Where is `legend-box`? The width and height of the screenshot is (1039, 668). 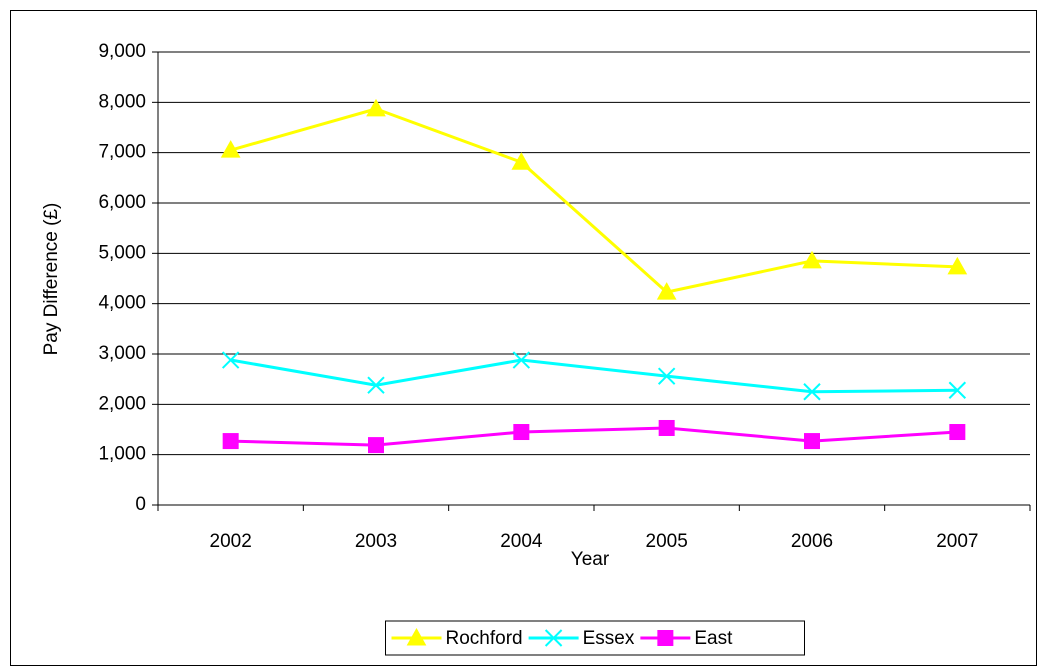
legend-box is located at coordinates (595, 638).